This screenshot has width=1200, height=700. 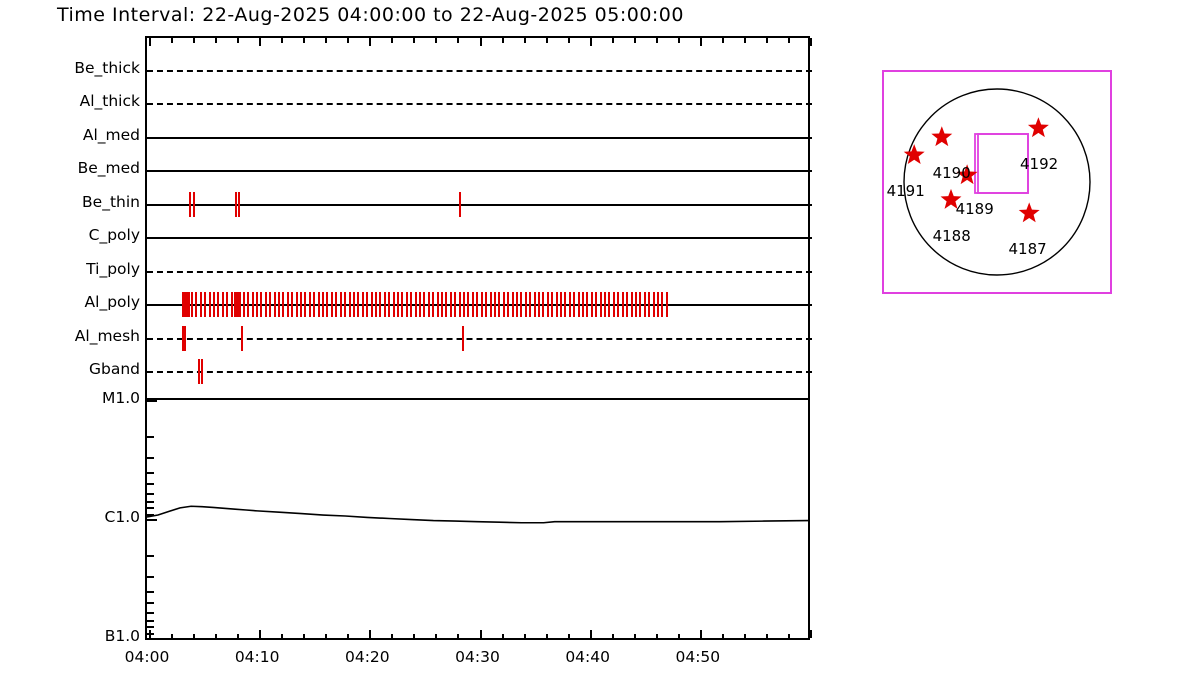 What do you see at coordinates (698, 657) in the screenshot?
I see `goes-x-tick-label: 04:50` at bounding box center [698, 657].